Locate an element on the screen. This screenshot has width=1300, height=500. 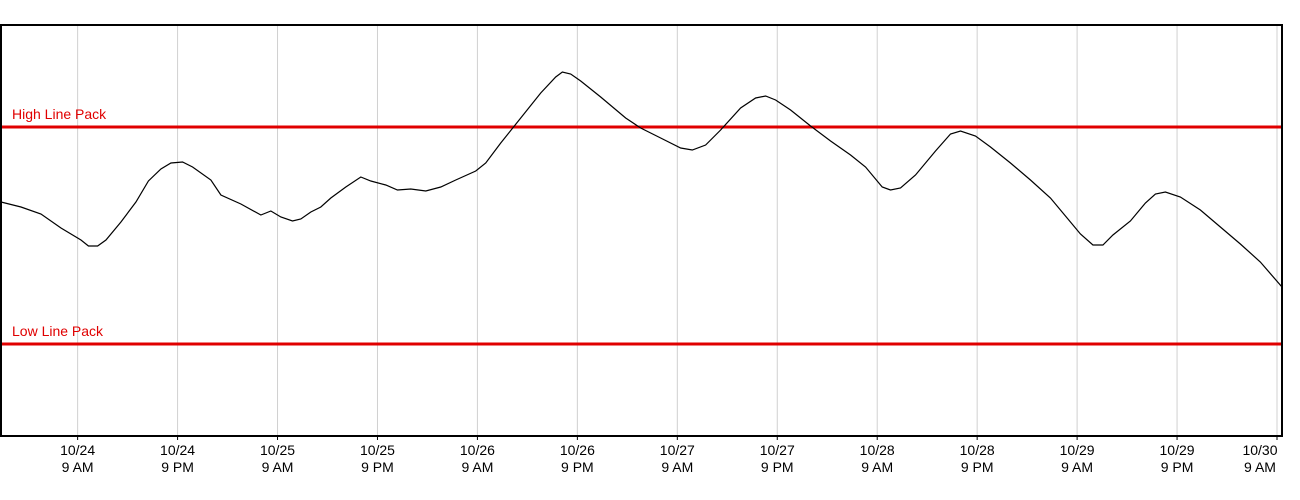
x-tick-label: 10/29 9 AM is located at coordinates (1077, 458).